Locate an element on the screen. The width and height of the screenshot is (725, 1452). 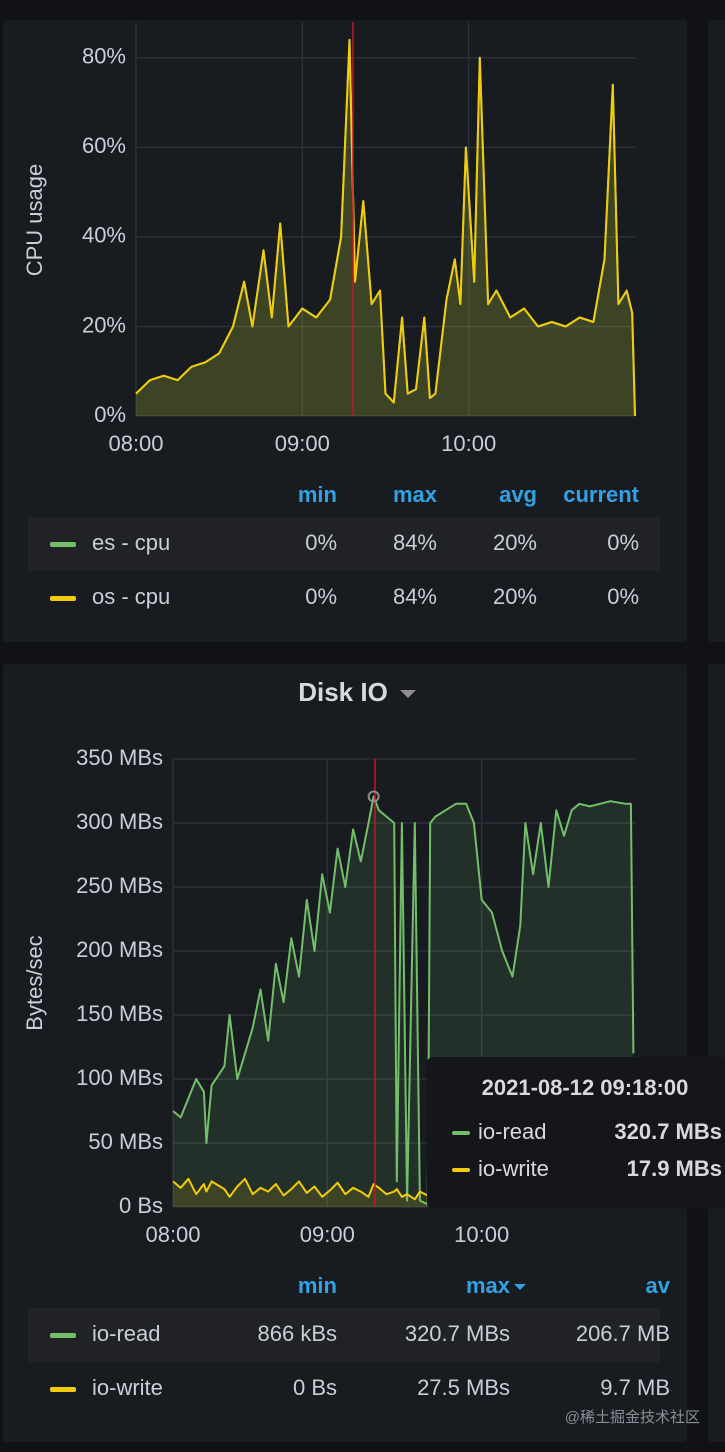
y-tick-label: 50 MBs is located at coordinates (125, 1141).